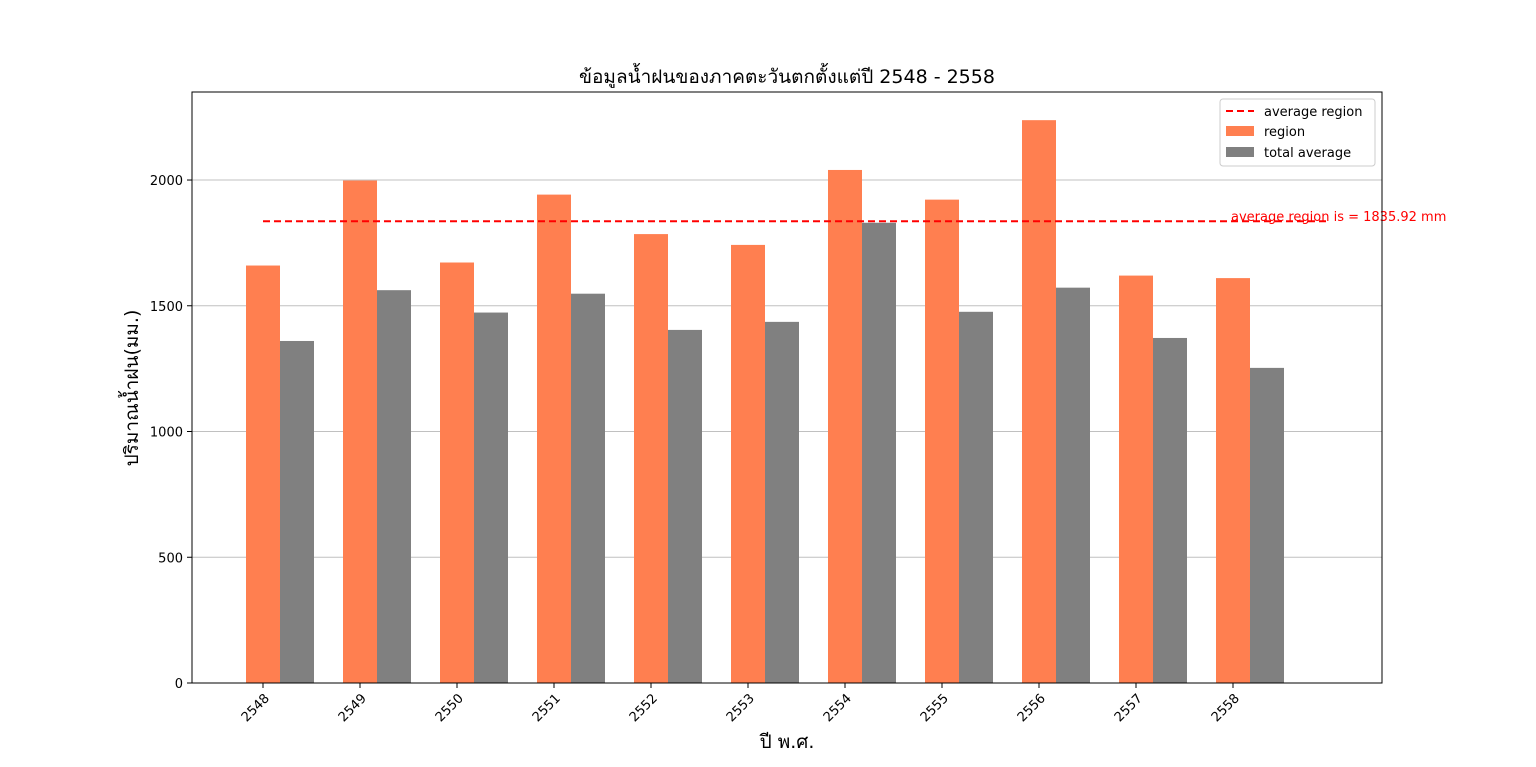 Image resolution: width=1536 pixels, height=767 pixels. What do you see at coordinates (166, 181) in the screenshot?
I see `y-tick-label: 2000` at bounding box center [166, 181].